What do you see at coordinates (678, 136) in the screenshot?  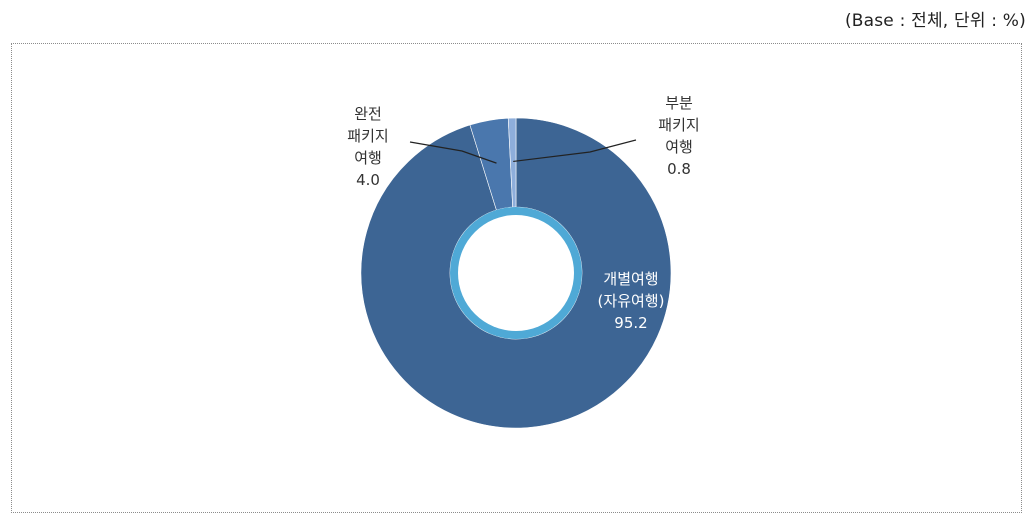 I see `slice-label-2: 부분 패키지 여행 0.8` at bounding box center [678, 136].